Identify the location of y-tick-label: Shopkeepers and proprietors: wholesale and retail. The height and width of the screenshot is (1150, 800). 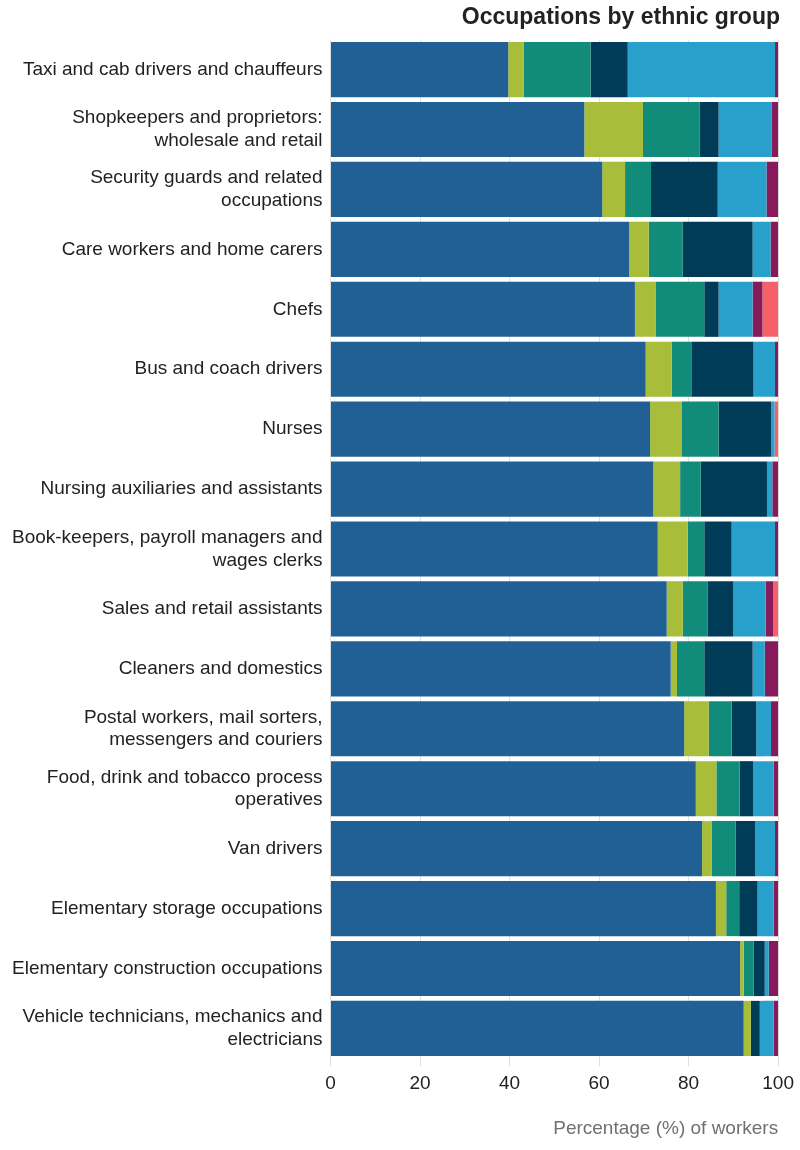
(197, 128).